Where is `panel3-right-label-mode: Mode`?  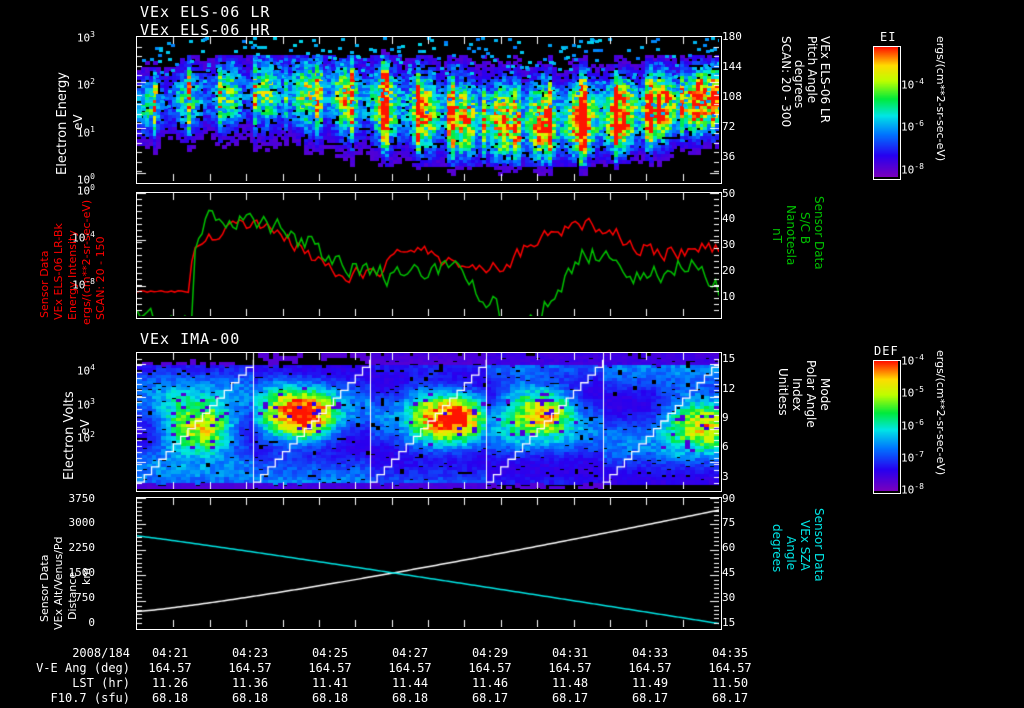 panel3-right-label-mode: Mode is located at coordinates (825, 394).